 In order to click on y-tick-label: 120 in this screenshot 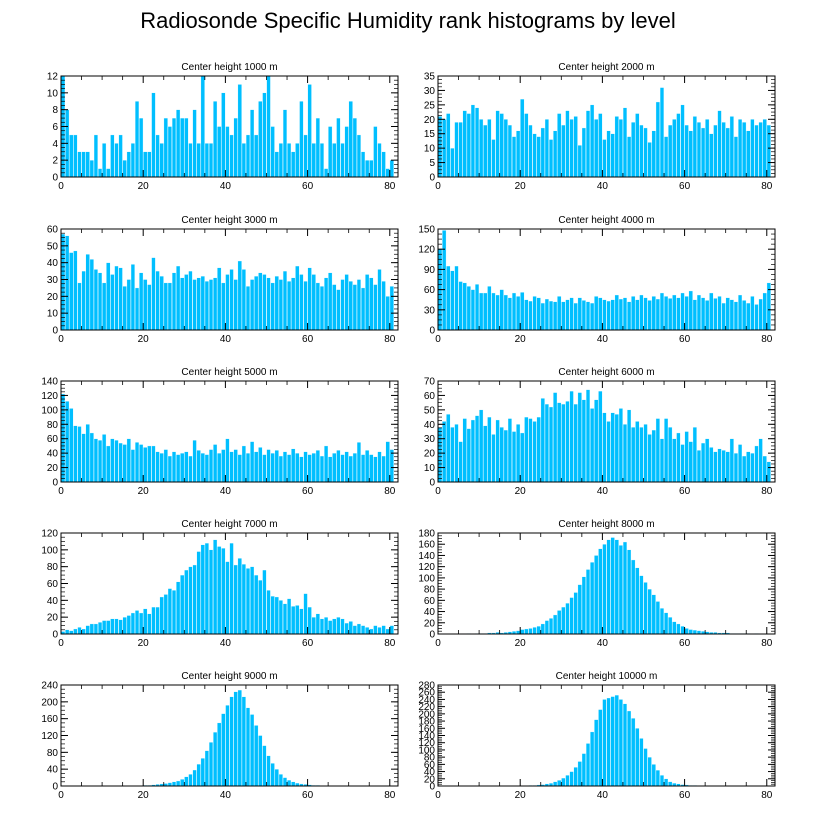, I will do `click(426, 250)`.